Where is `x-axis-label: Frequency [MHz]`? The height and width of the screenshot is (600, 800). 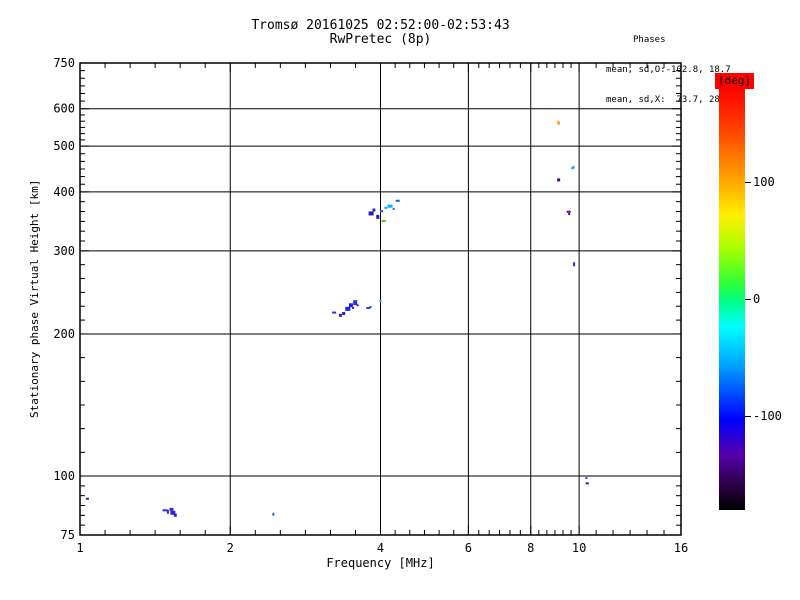 x-axis-label: Frequency [MHz] is located at coordinates (380, 563).